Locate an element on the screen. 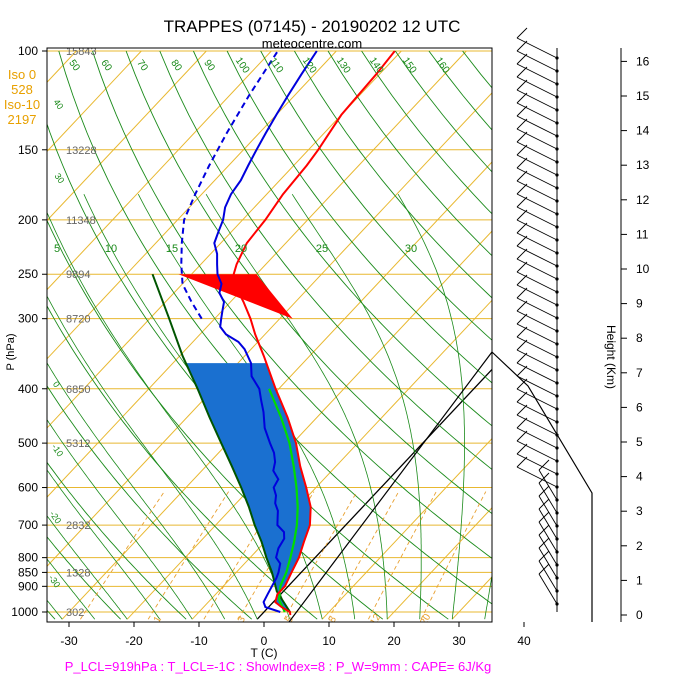 This screenshot has height=675, width=675. temperature-tick-label: 0 is located at coordinates (264, 641).